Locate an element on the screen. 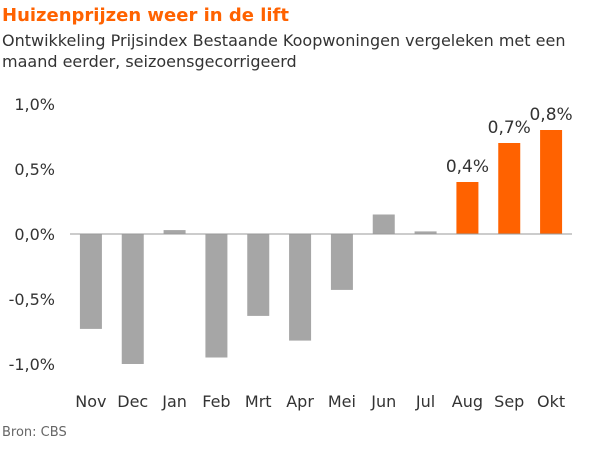  y-tick-label: 0,0% is located at coordinates (34, 234).